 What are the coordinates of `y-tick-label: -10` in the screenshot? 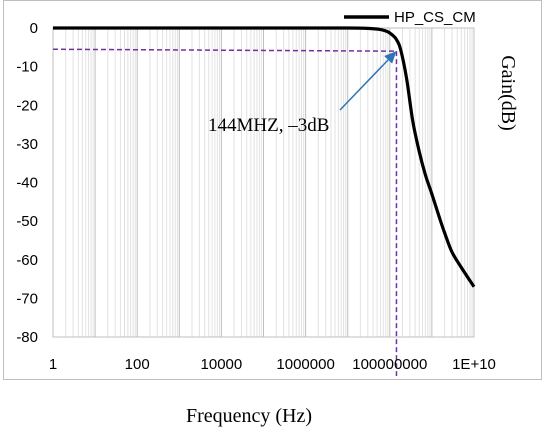 It's located at (27, 67).